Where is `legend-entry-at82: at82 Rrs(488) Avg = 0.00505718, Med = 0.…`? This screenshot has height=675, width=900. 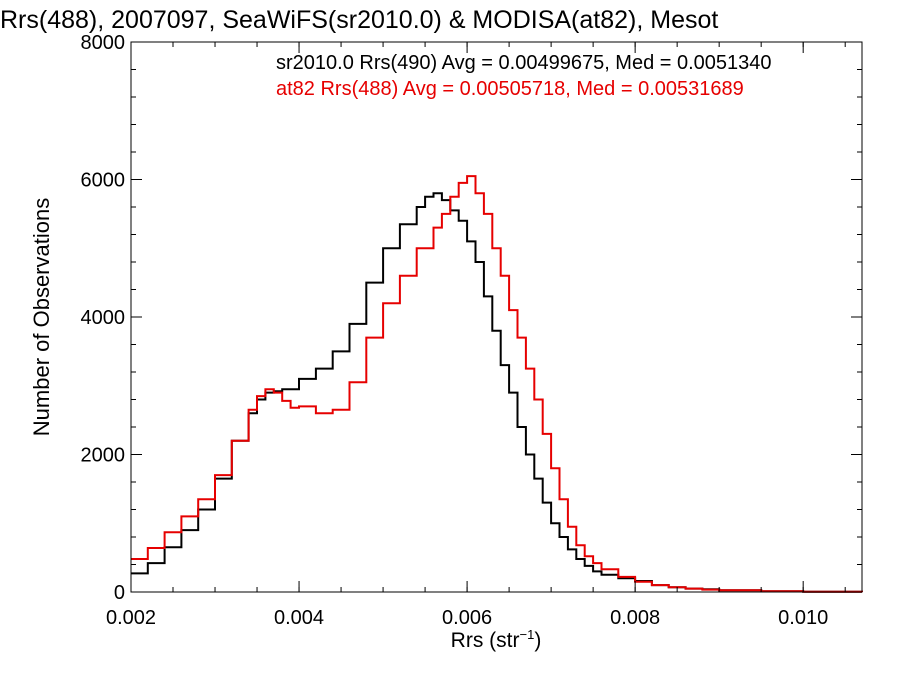 legend-entry-at82: at82 Rrs(488) Avg = 0.00505718, Med = 0.… is located at coordinates (510, 89).